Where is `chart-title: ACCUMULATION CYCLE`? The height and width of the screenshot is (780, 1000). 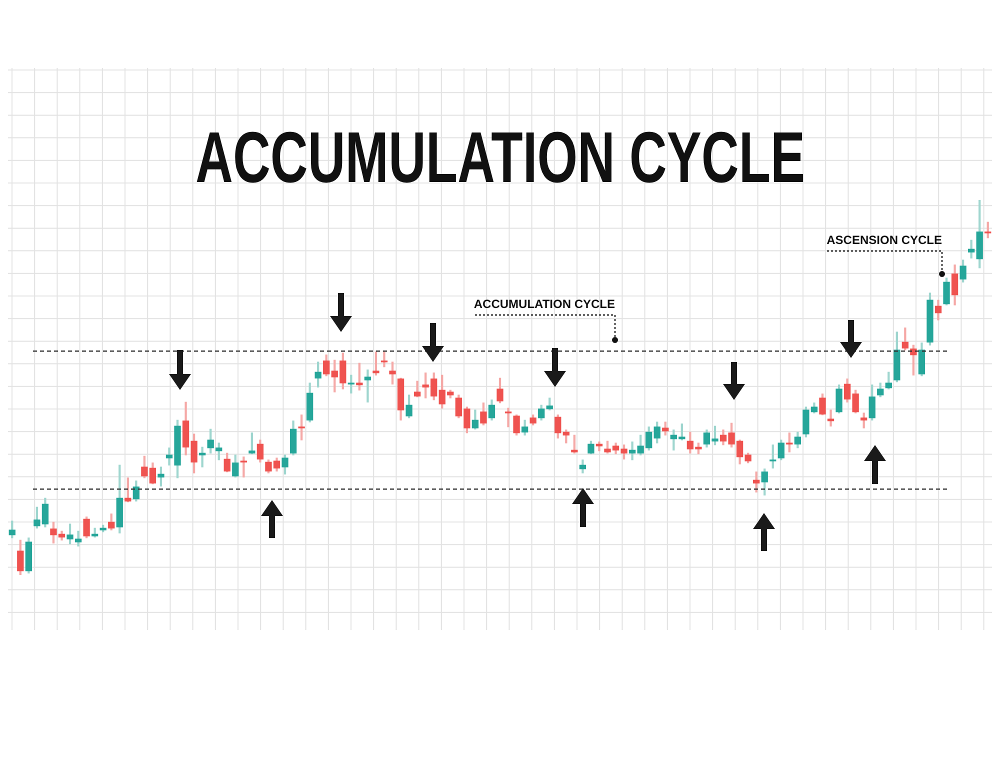
chart-title: ACCUMULATION CYCLE is located at coordinates (500, 158).